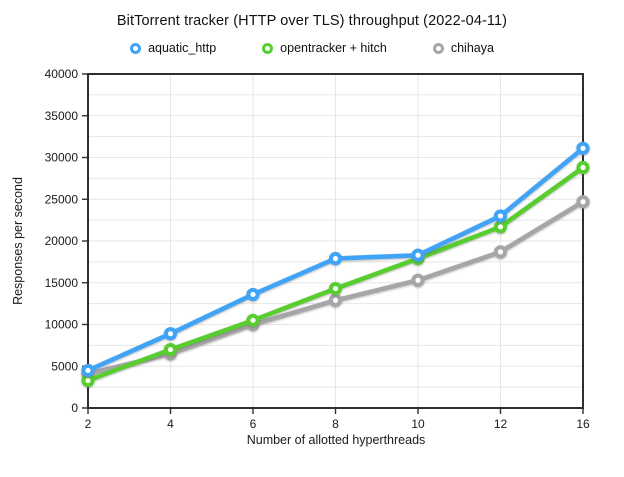  What do you see at coordinates (501, 424) in the screenshot?
I see `x-tick-label: 12` at bounding box center [501, 424].